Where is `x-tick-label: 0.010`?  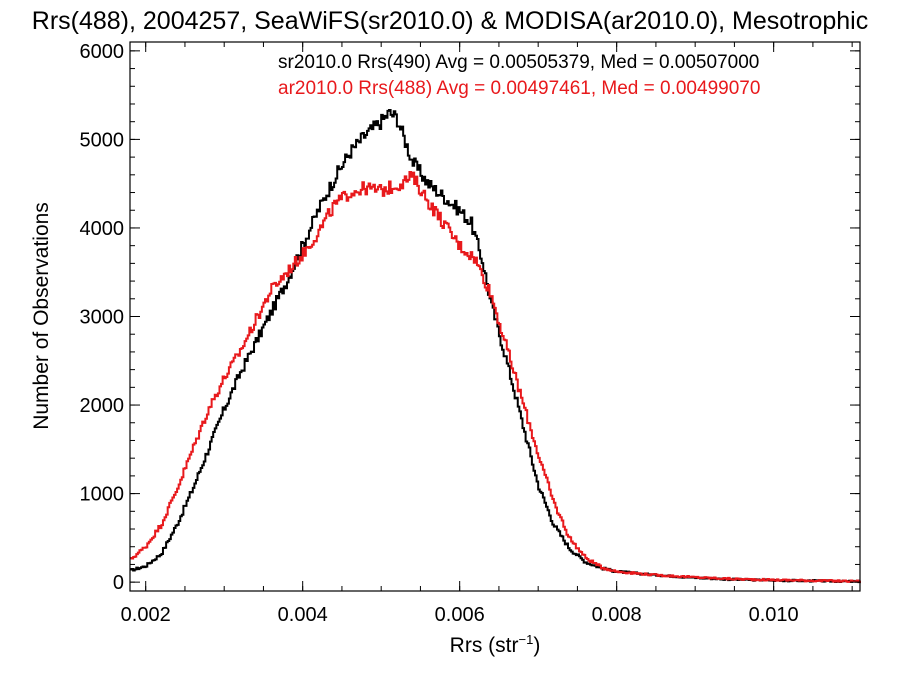
x-tick-label: 0.010 is located at coordinates (774, 615).